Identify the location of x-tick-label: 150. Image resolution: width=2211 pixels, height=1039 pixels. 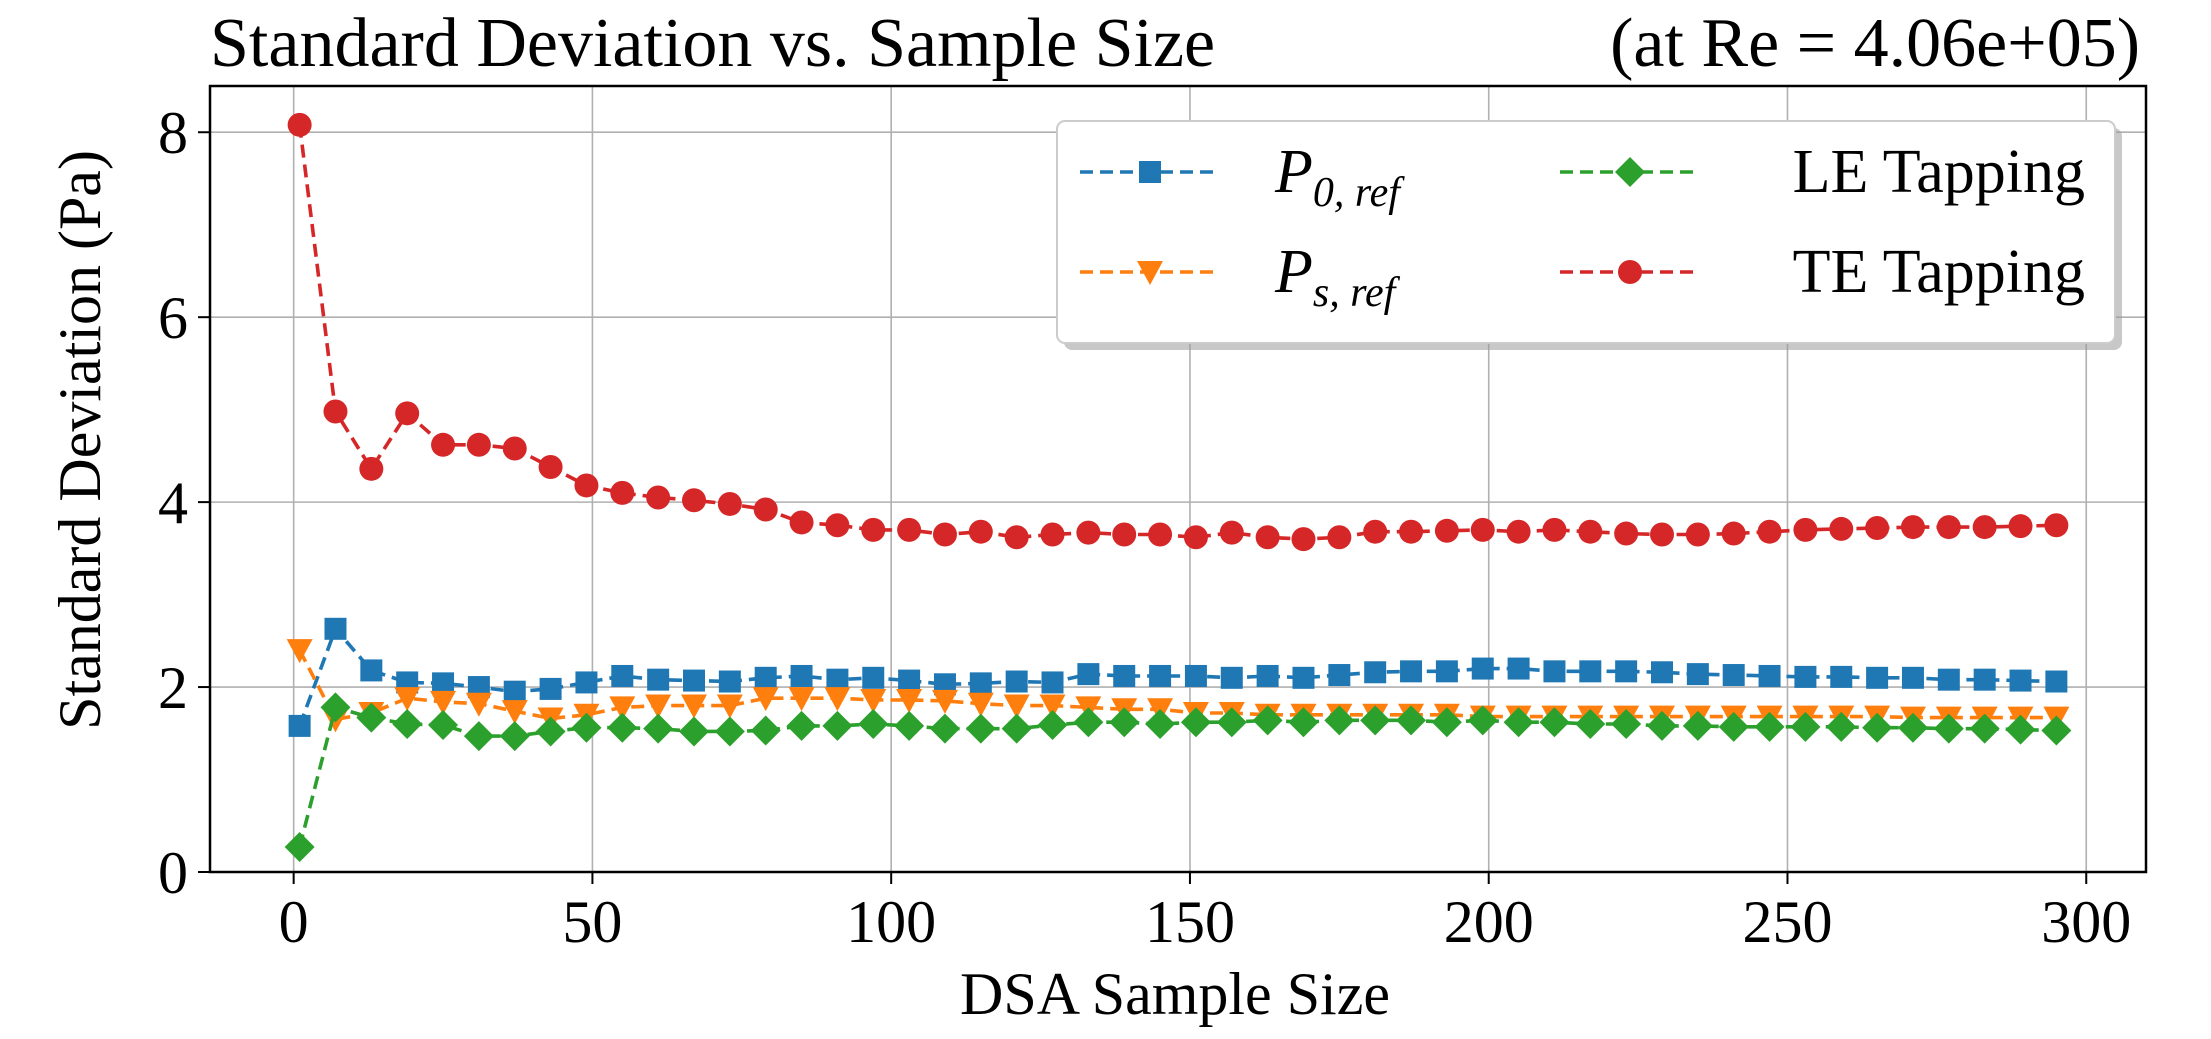
(1190, 922).